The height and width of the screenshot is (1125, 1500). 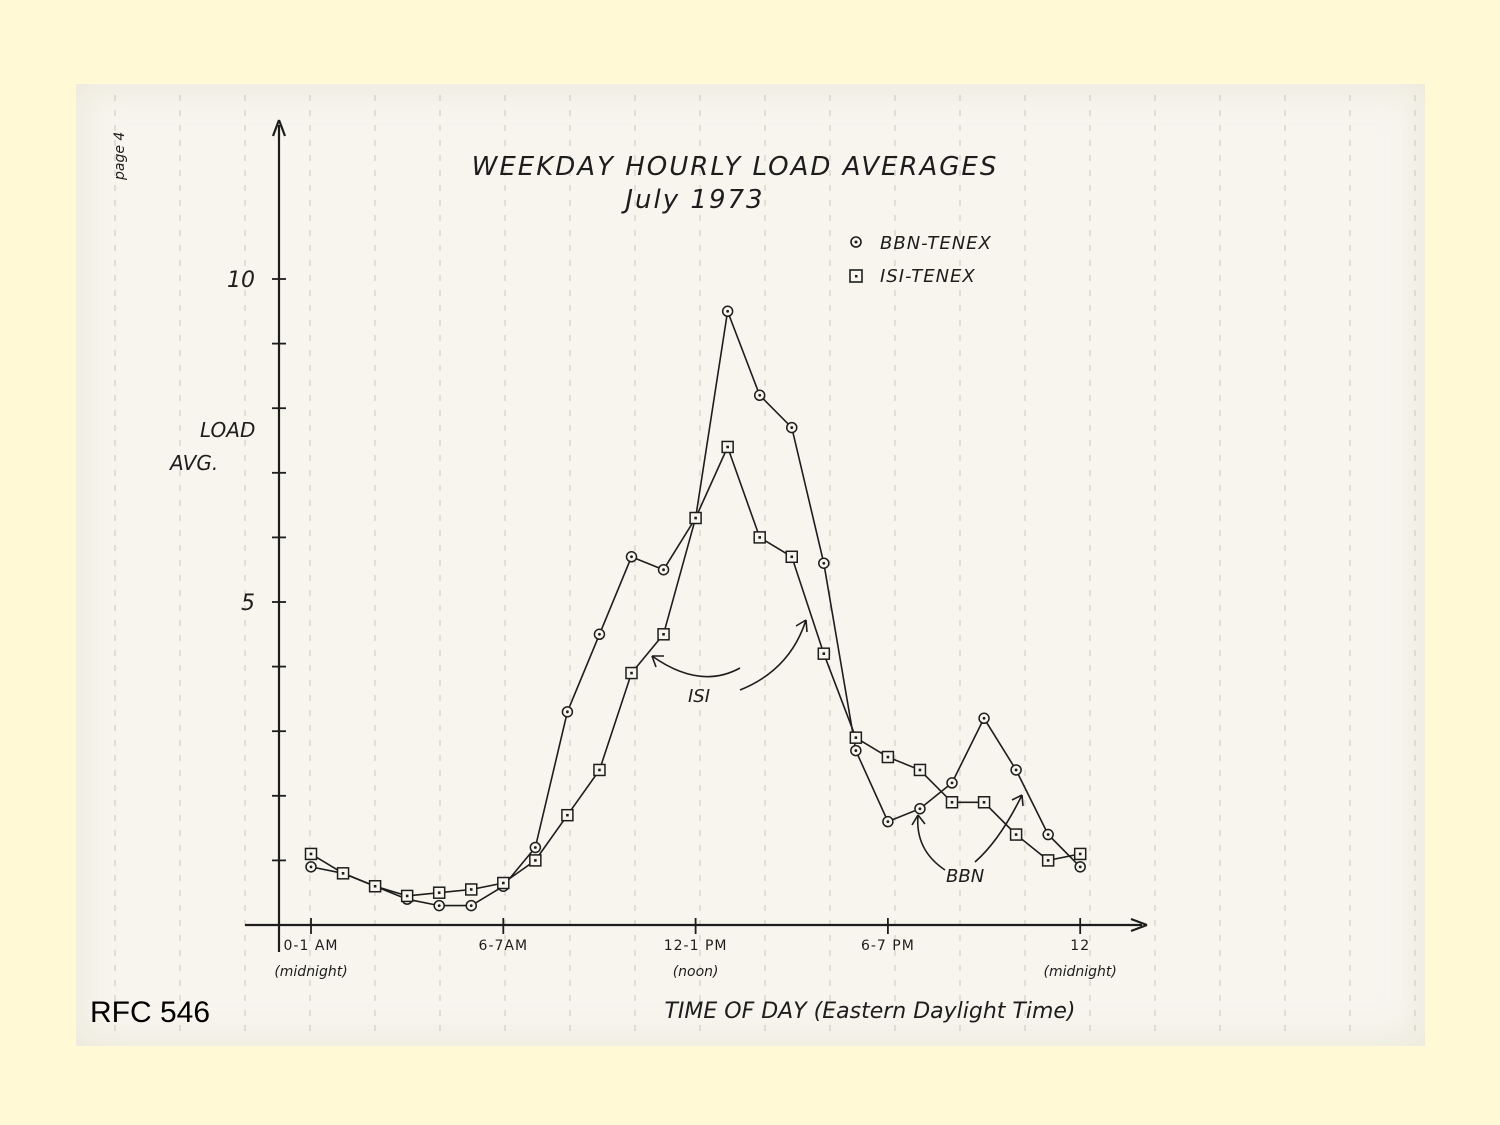 What do you see at coordinates (699, 696) in the screenshot?
I see `isi-annotation: ISI` at bounding box center [699, 696].